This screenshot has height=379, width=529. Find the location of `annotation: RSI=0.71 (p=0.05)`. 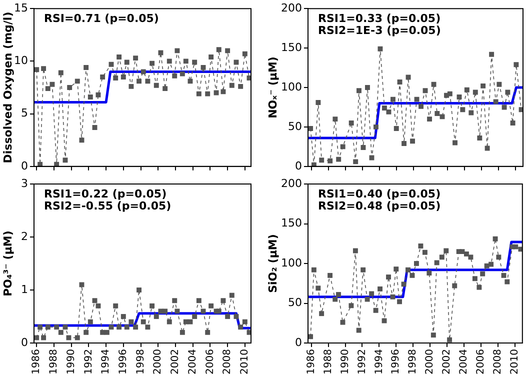

annotation: RSI=0.71 (p=0.05) is located at coordinates (101, 18).